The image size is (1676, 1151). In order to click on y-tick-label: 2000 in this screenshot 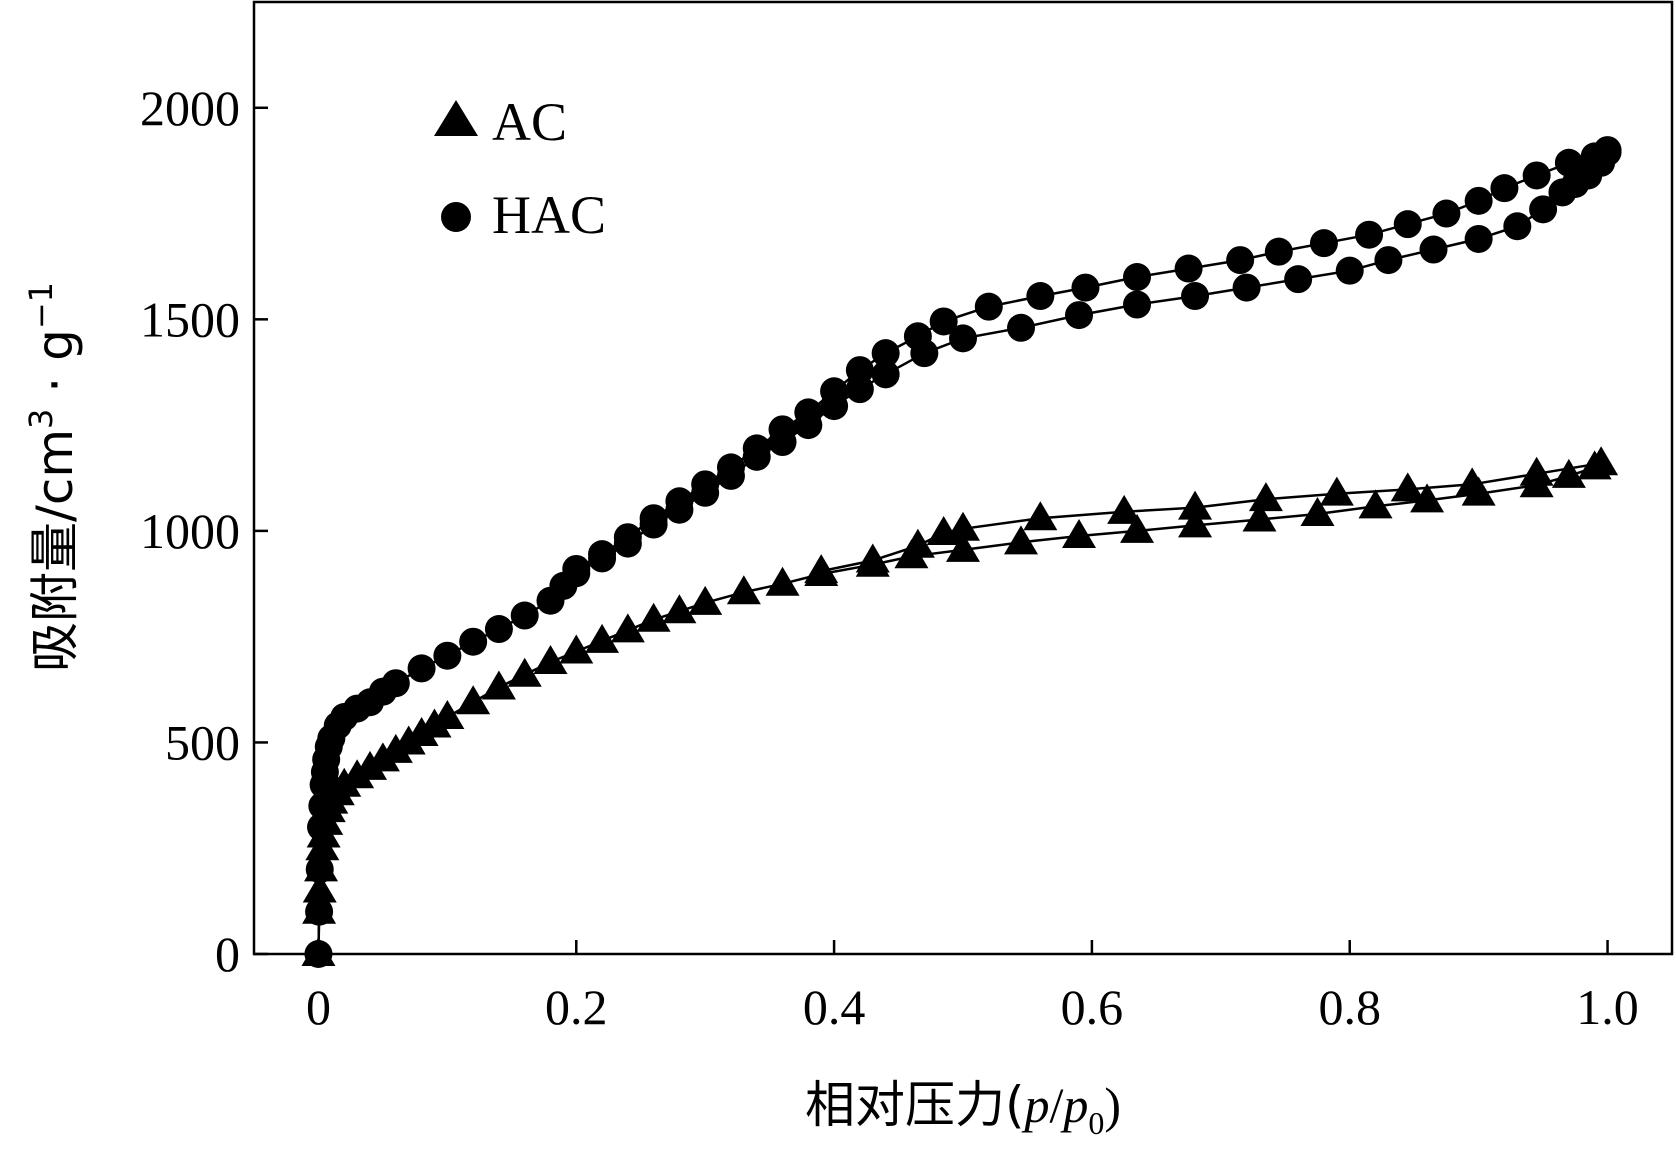, I will do `click(190, 108)`.